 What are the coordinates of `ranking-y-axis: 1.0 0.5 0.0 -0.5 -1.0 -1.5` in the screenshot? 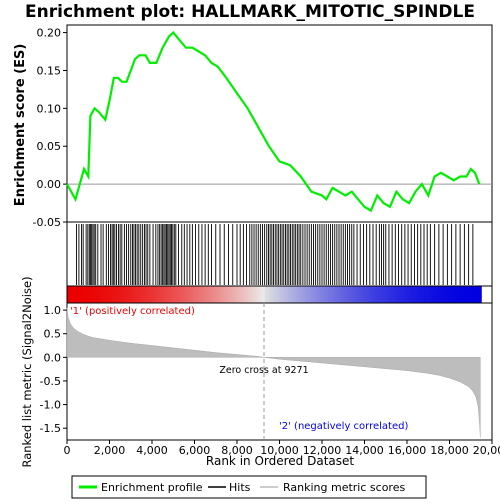 It's located at (53, 369).